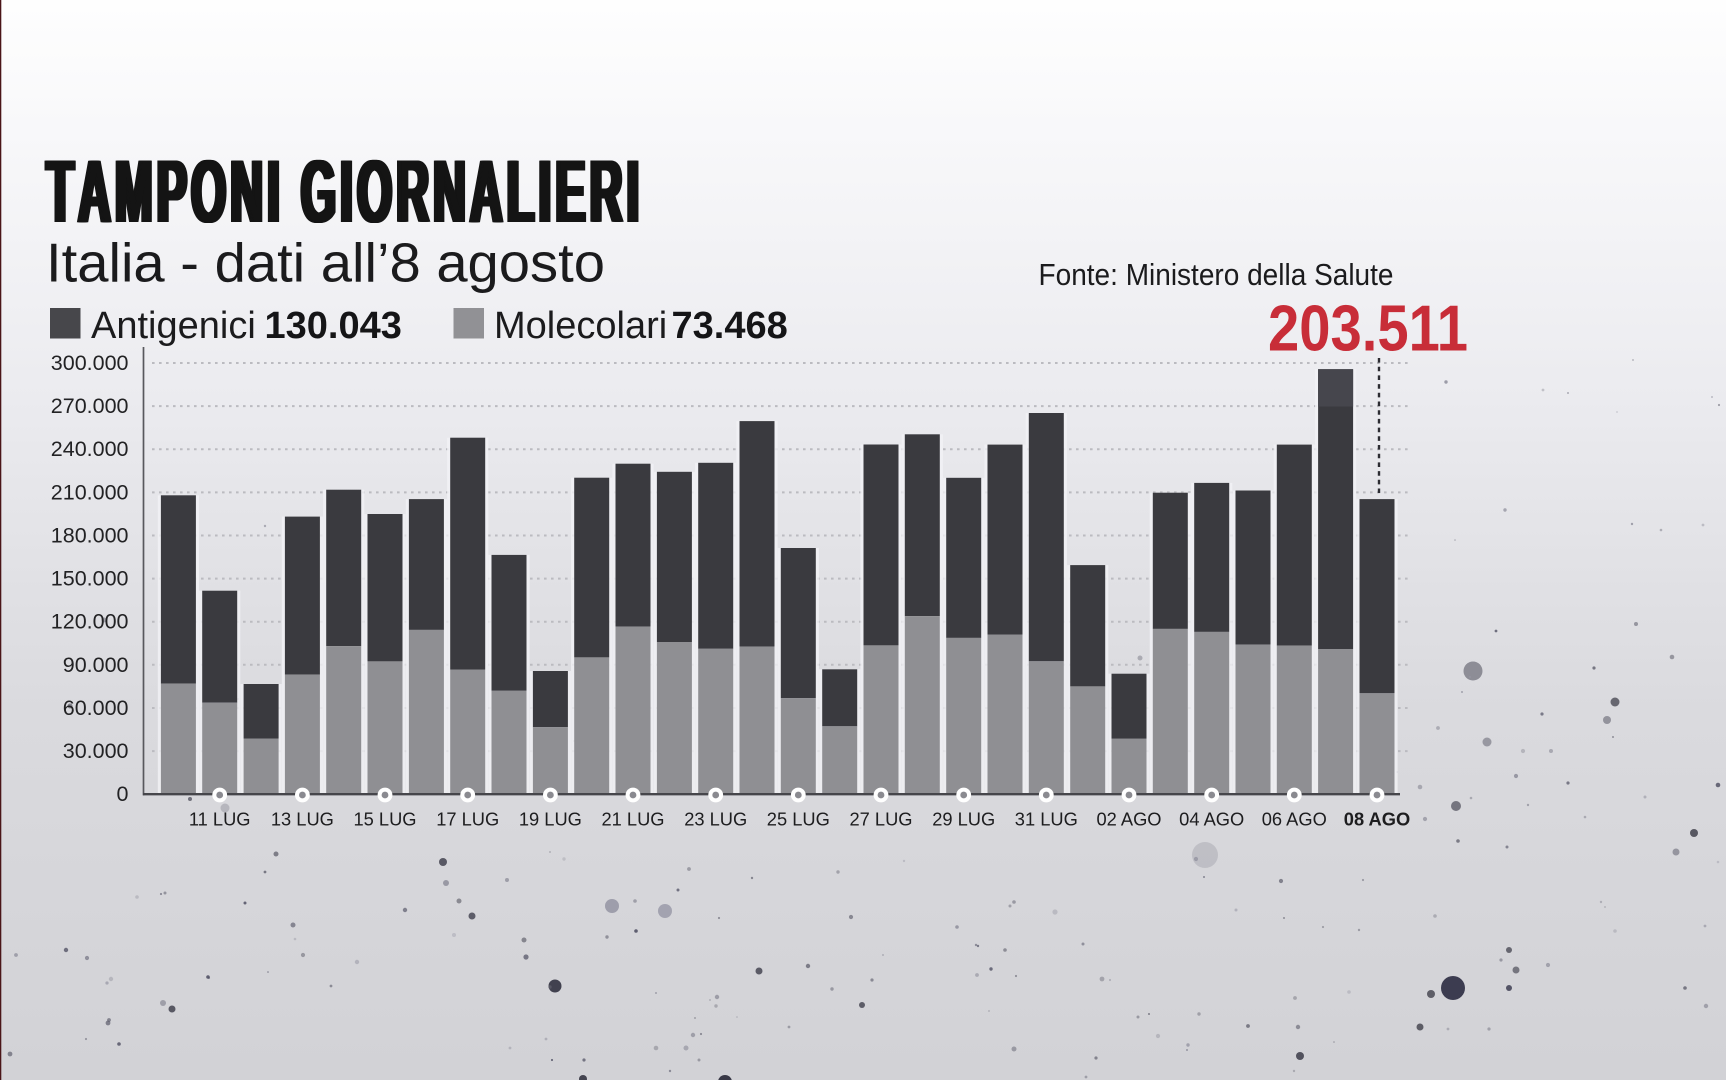 The height and width of the screenshot is (1080, 1726). Describe the element at coordinates (632, 819) in the screenshot. I see `svg-text: 21 LUG` at that location.